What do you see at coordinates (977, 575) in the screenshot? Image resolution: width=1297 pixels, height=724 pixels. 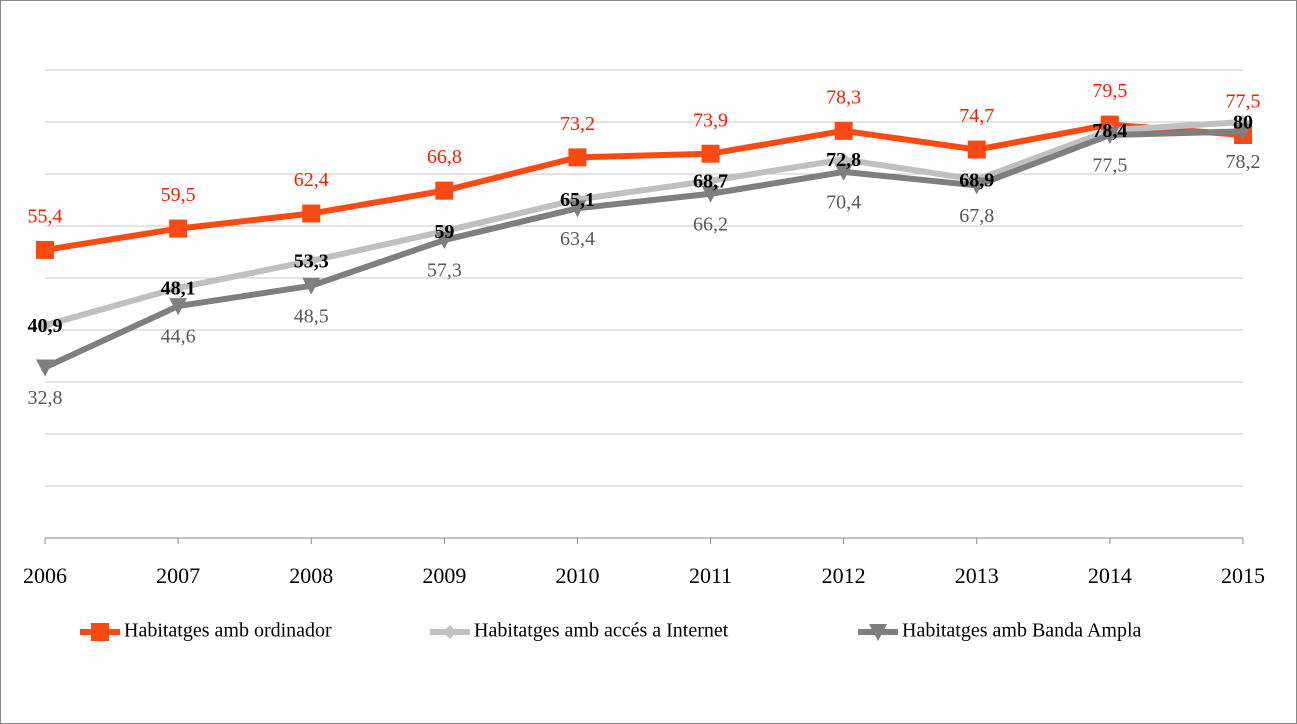 I see `x-tick-label: 2013` at bounding box center [977, 575].